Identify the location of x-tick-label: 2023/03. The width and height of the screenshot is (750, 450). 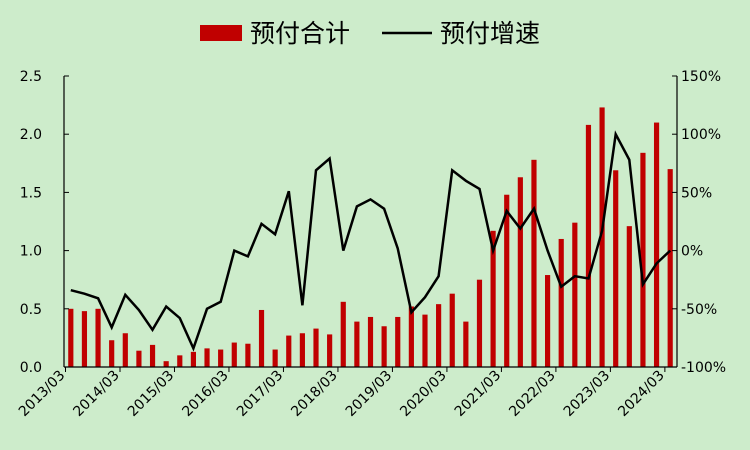
(587, 394).